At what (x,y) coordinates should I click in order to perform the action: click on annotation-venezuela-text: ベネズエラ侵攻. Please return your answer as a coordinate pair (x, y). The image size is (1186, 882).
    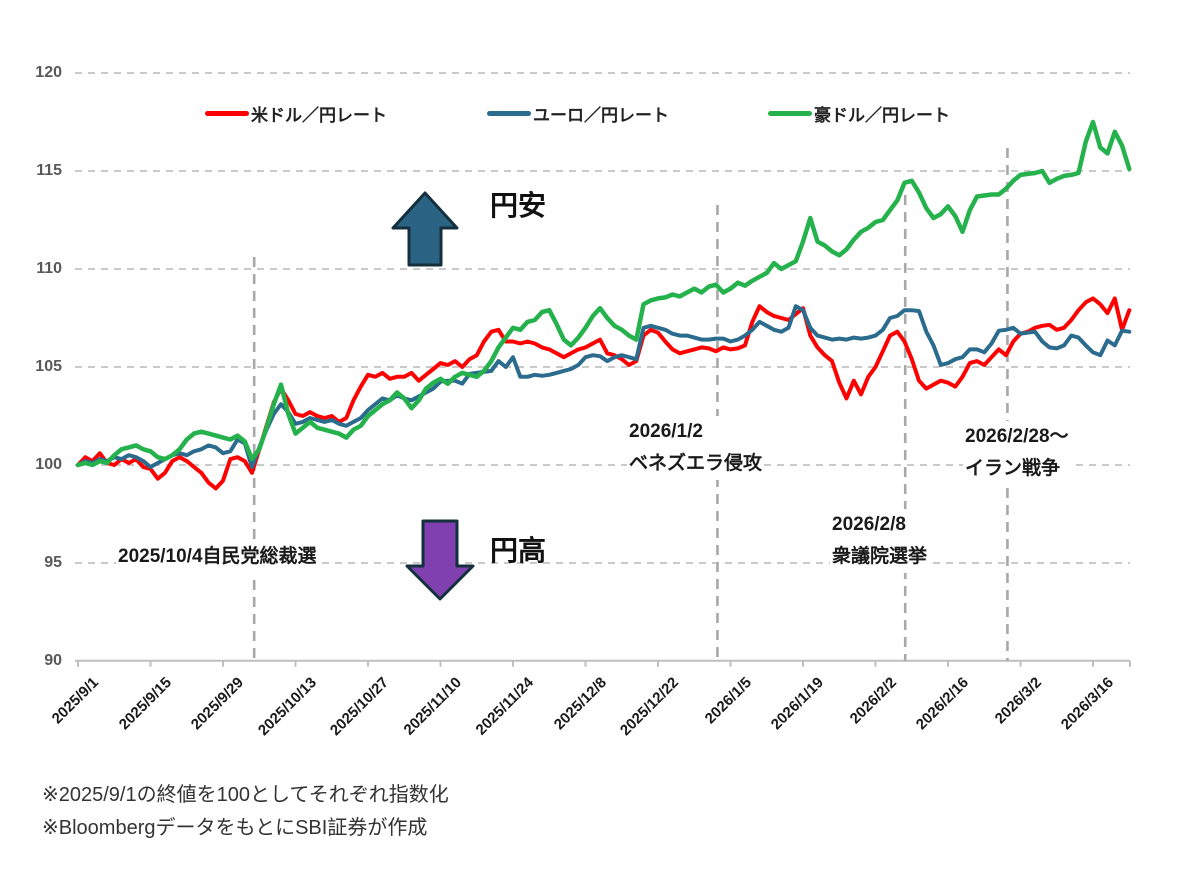
    Looking at the image, I should click on (696, 463).